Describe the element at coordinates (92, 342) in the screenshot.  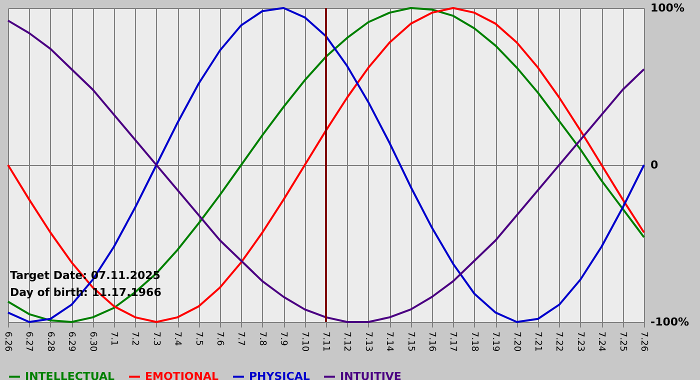
I see `x-tick-label: 6.30` at that location.